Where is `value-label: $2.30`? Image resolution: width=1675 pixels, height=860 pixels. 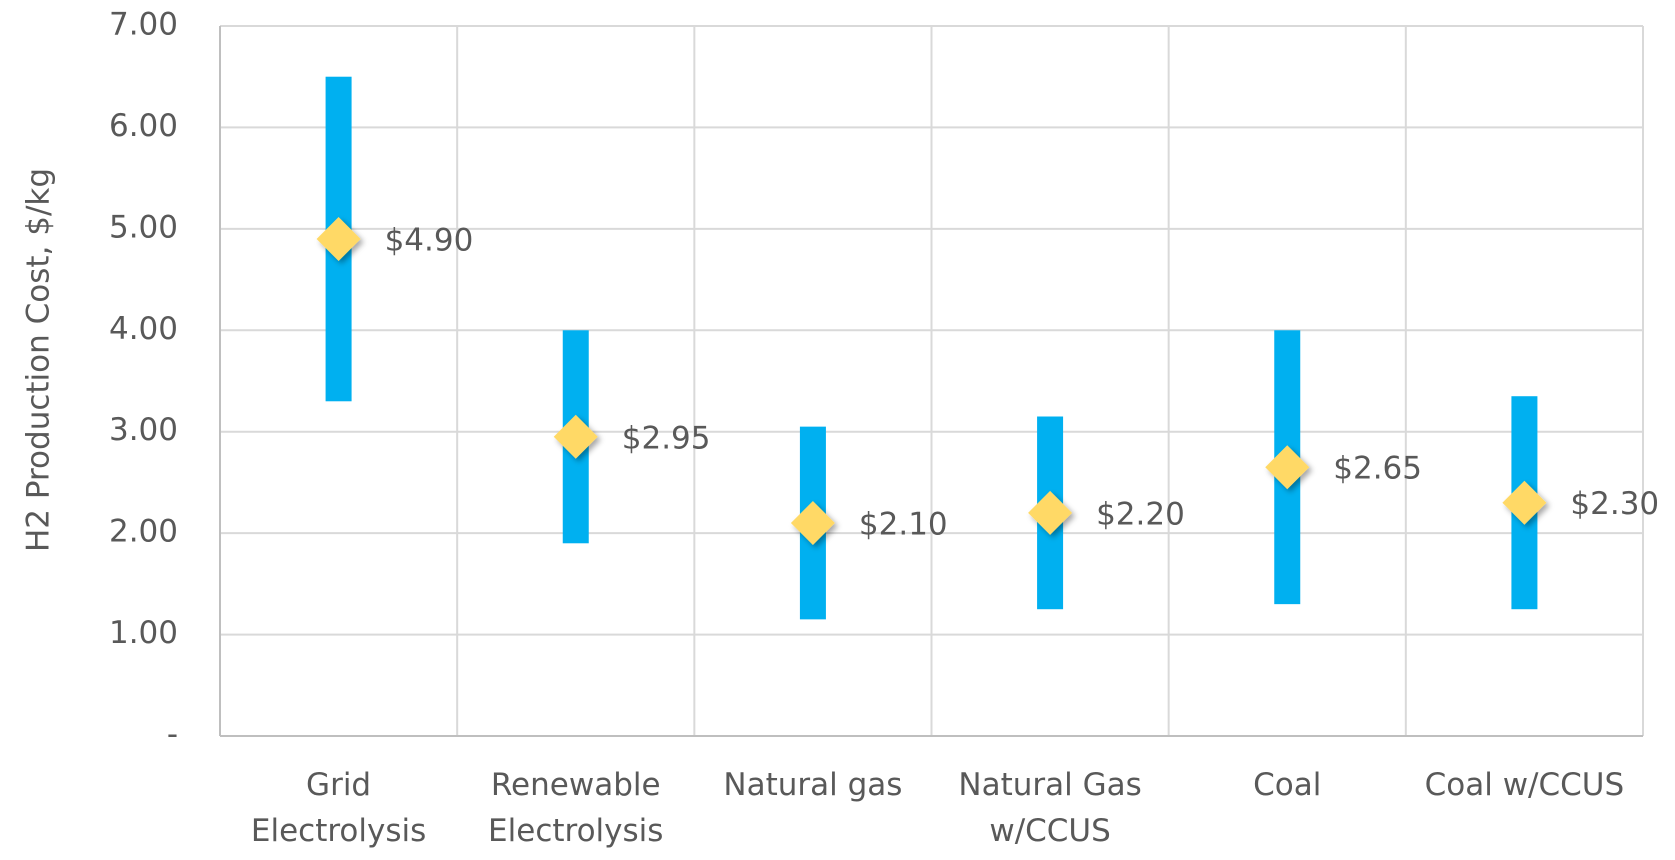 value-label: $2.30 is located at coordinates (1614, 504).